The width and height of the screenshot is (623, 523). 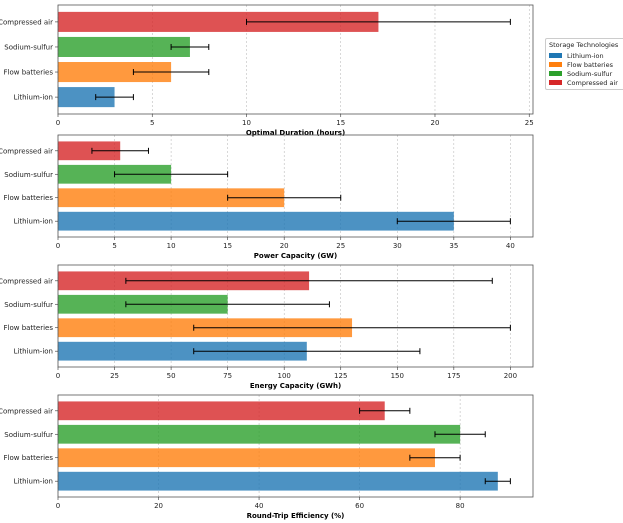 I want to click on legend-label: Flow batteries, so click(x=590, y=64).